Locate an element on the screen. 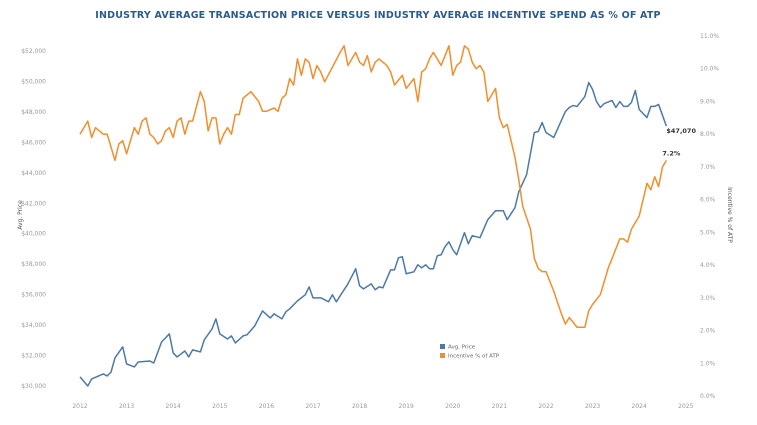  x-tick-label: 2018 is located at coordinates (359, 406).